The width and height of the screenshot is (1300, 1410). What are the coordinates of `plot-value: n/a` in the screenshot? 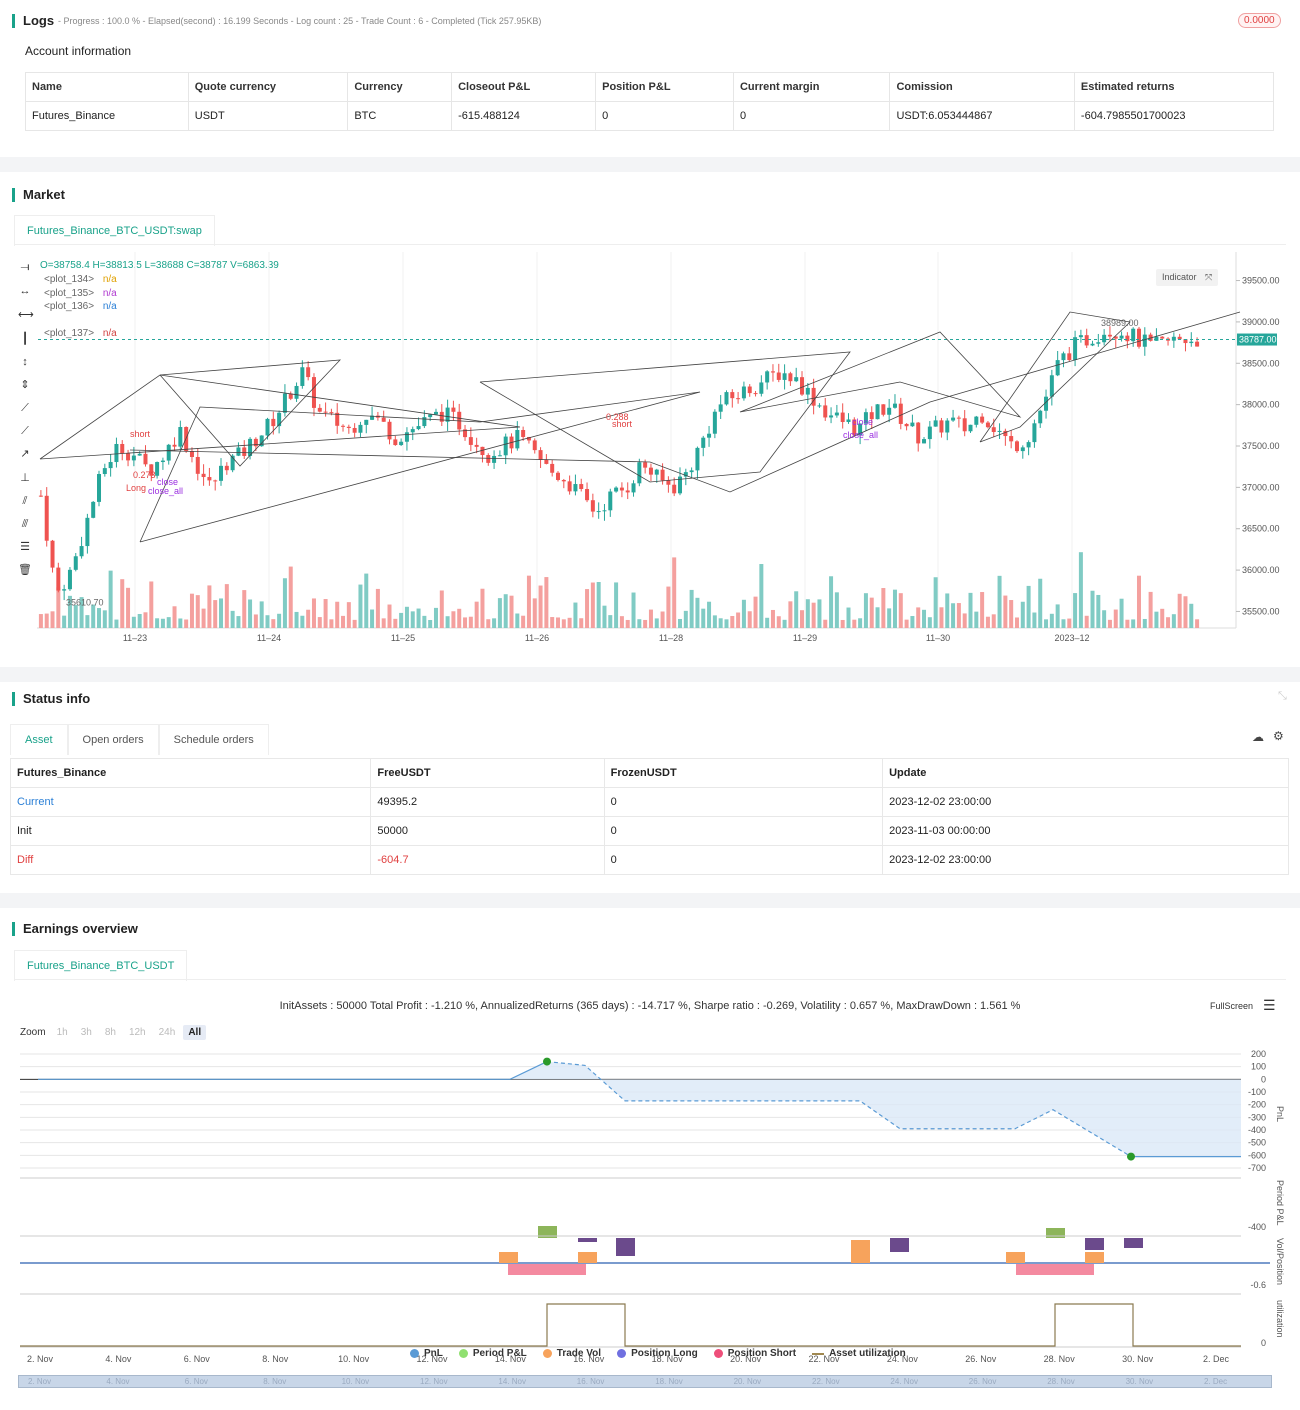 It's located at (108, 333).